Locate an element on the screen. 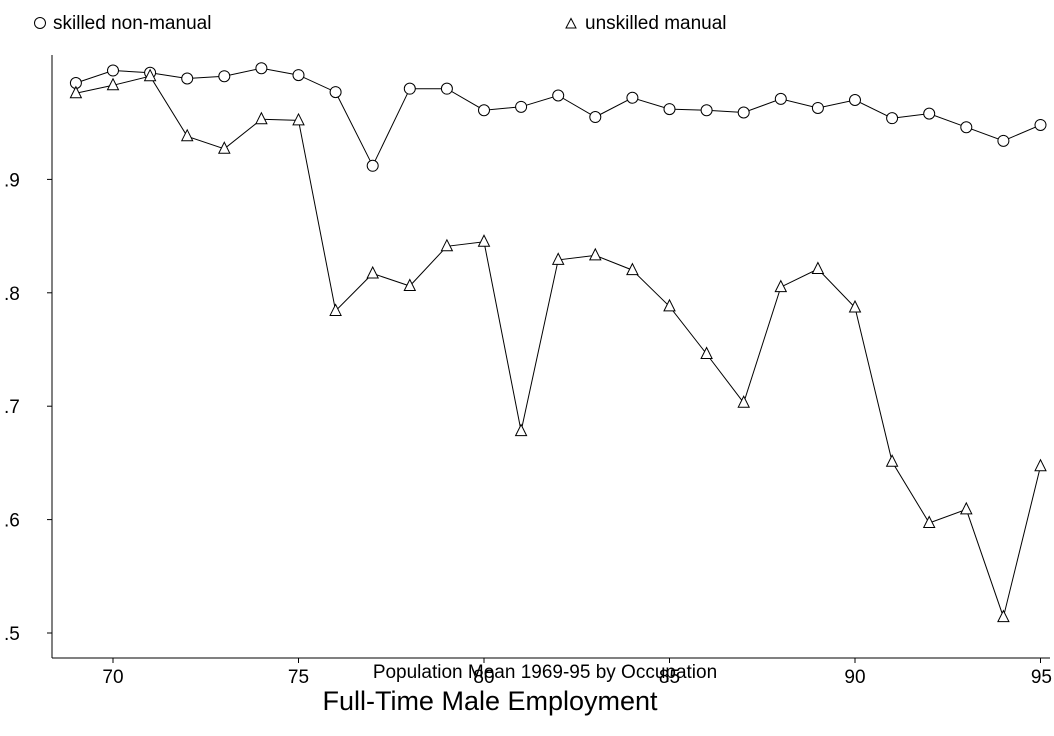 The width and height of the screenshot is (1054, 736). x-tick-label: 85 is located at coordinates (669, 677).